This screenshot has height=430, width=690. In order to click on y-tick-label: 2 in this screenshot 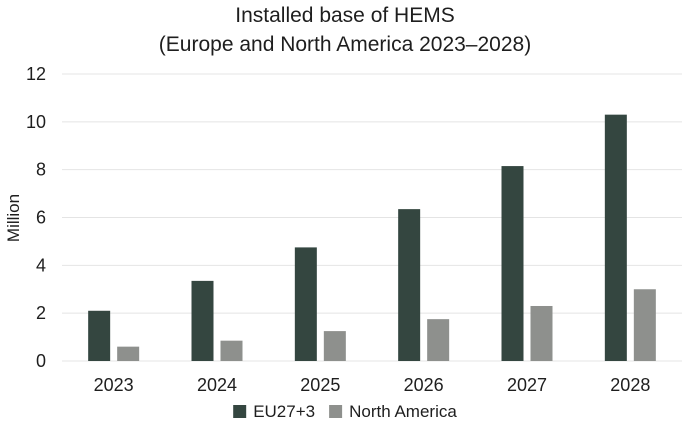, I will do `click(41, 313)`.